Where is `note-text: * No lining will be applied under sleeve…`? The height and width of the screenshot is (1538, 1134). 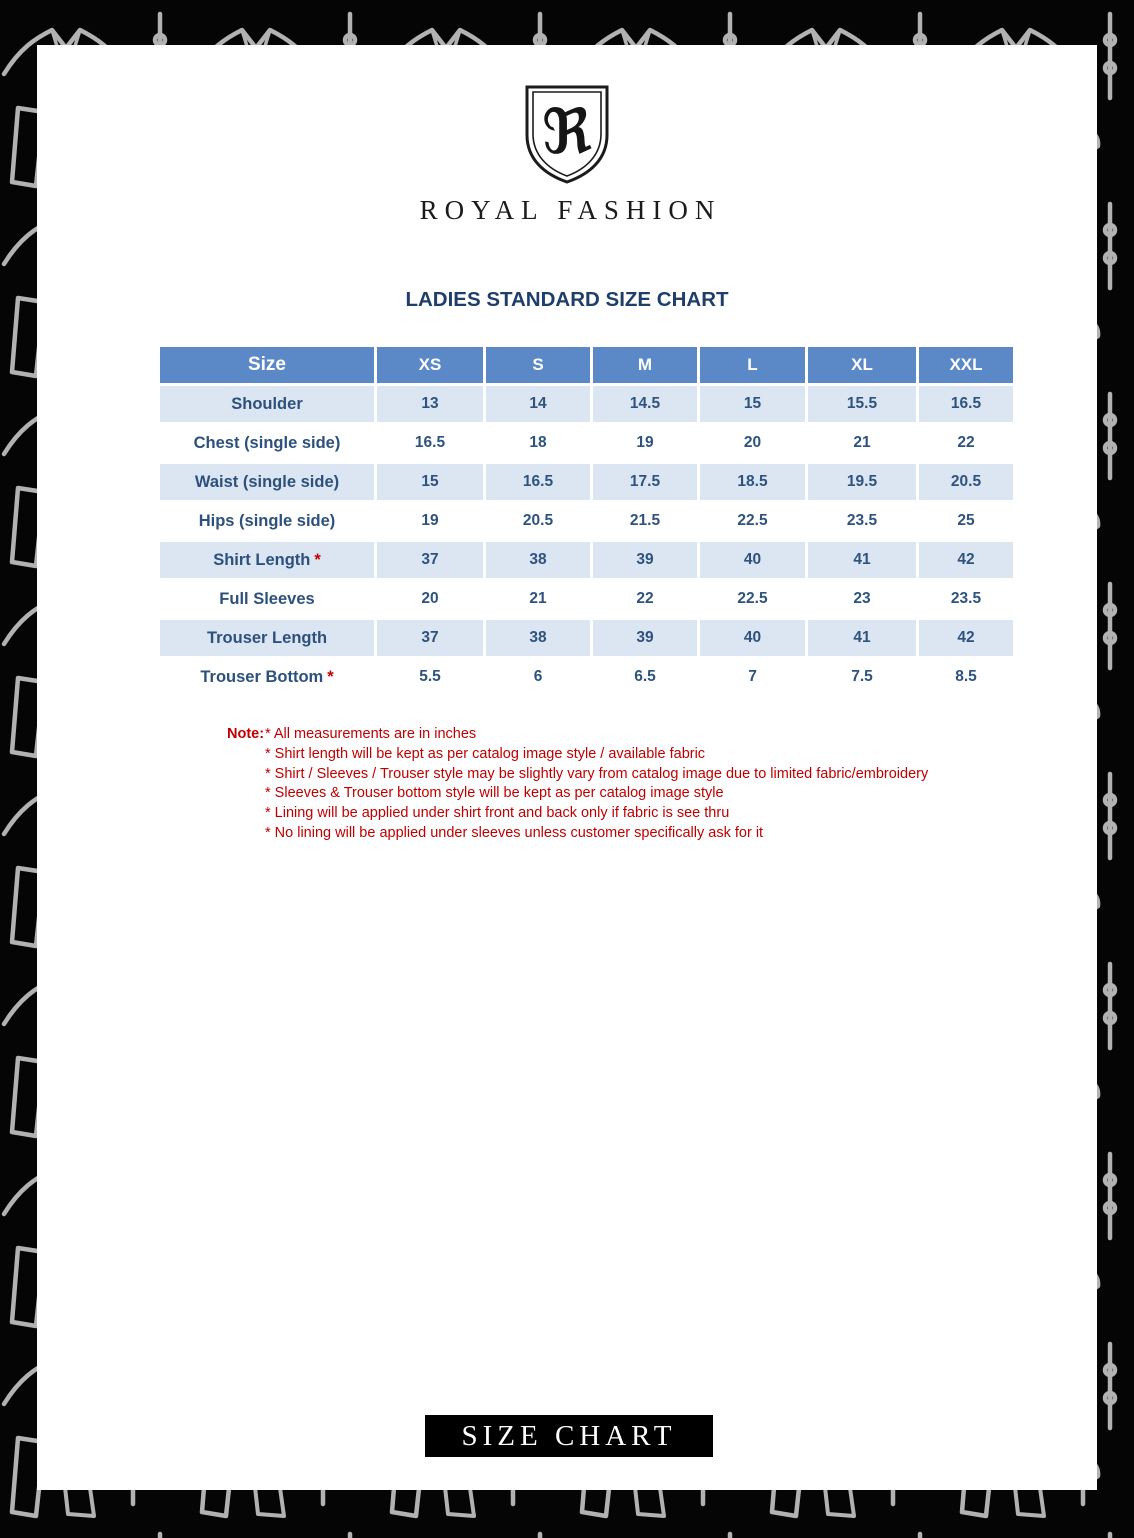
note-text: * No lining will be applied under sleeve… is located at coordinates (514, 832).